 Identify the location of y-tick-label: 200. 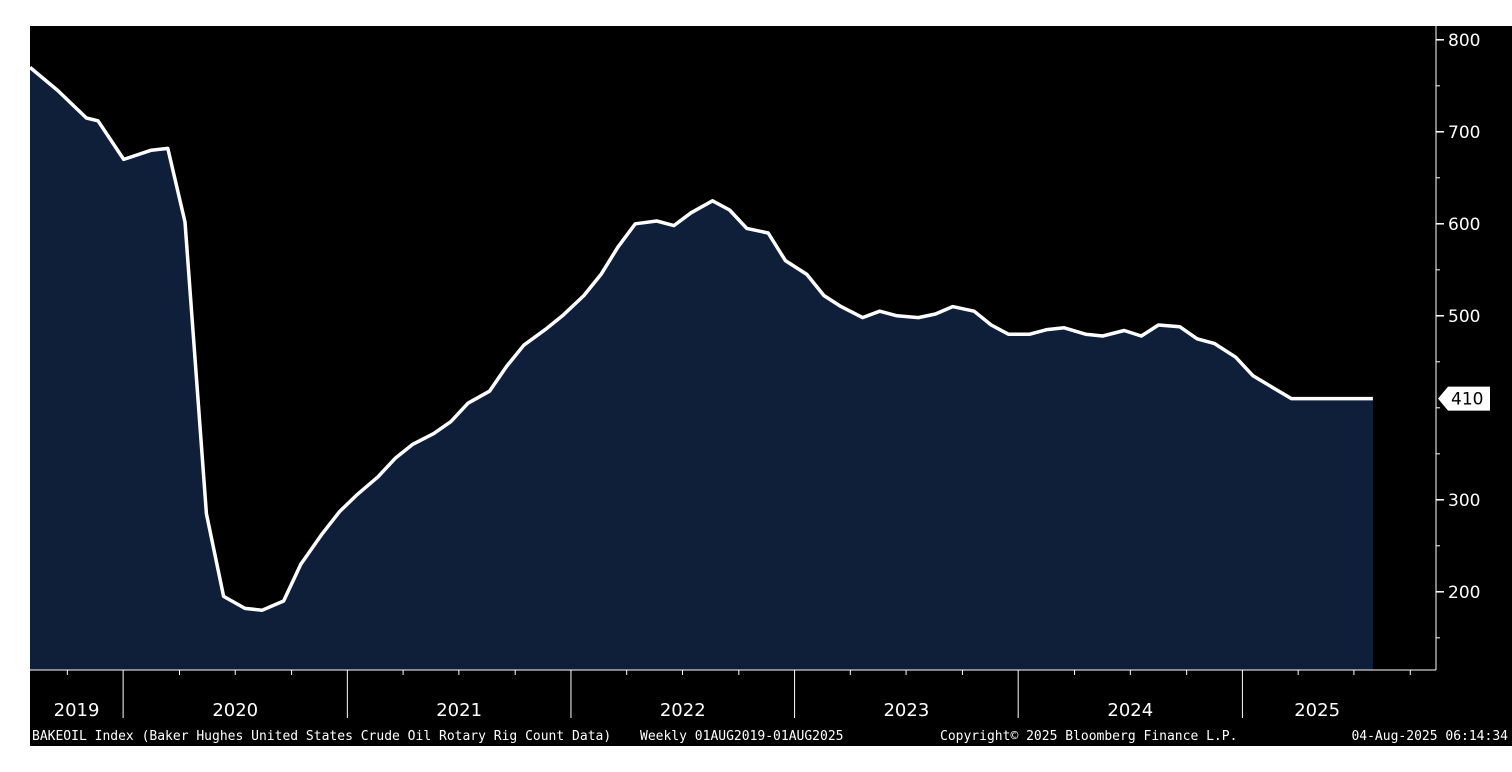
(1464, 593).